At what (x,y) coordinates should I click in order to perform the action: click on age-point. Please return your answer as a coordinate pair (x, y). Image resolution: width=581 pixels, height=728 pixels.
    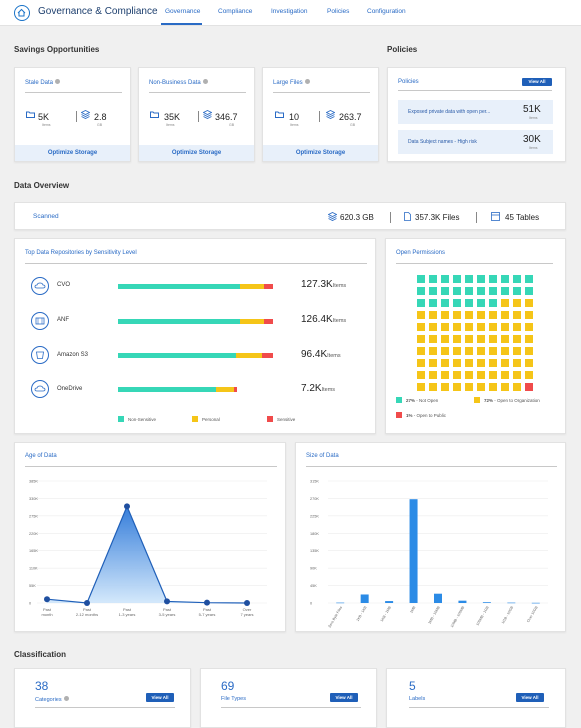
    Looking at the image, I should click on (207, 602).